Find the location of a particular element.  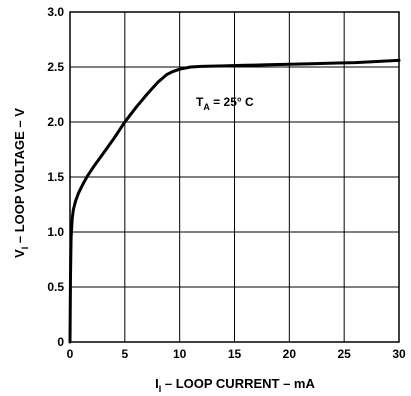

y-tick-label: 0 is located at coordinates (60, 342).